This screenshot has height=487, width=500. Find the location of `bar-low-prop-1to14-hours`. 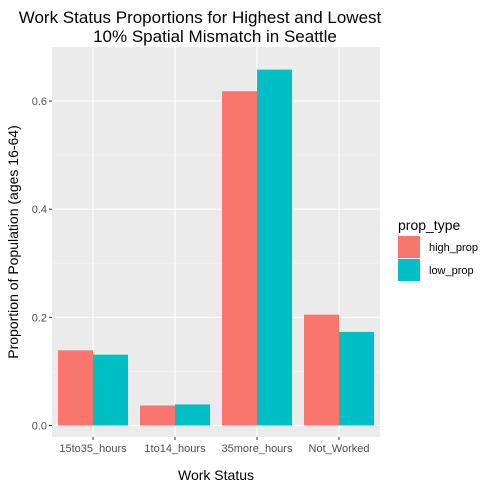

bar-low-prop-1to14-hours is located at coordinates (192, 415).